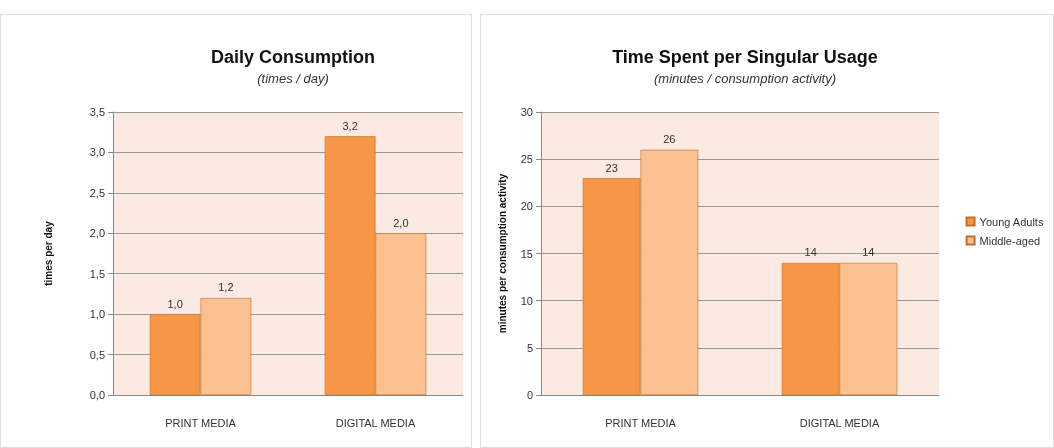 Image resolution: width=1054 pixels, height=448 pixels. I want to click on y-tick-label: 3,5, so click(97, 112).